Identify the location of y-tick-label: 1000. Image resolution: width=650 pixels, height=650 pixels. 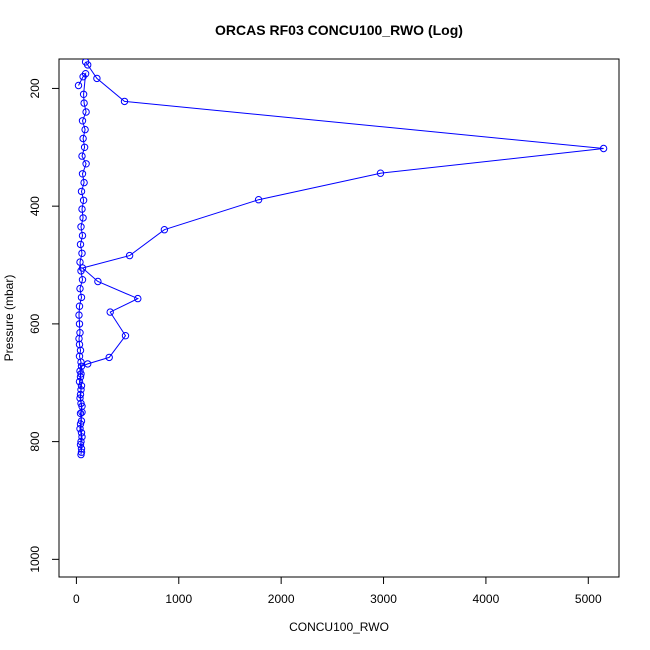
(35, 559).